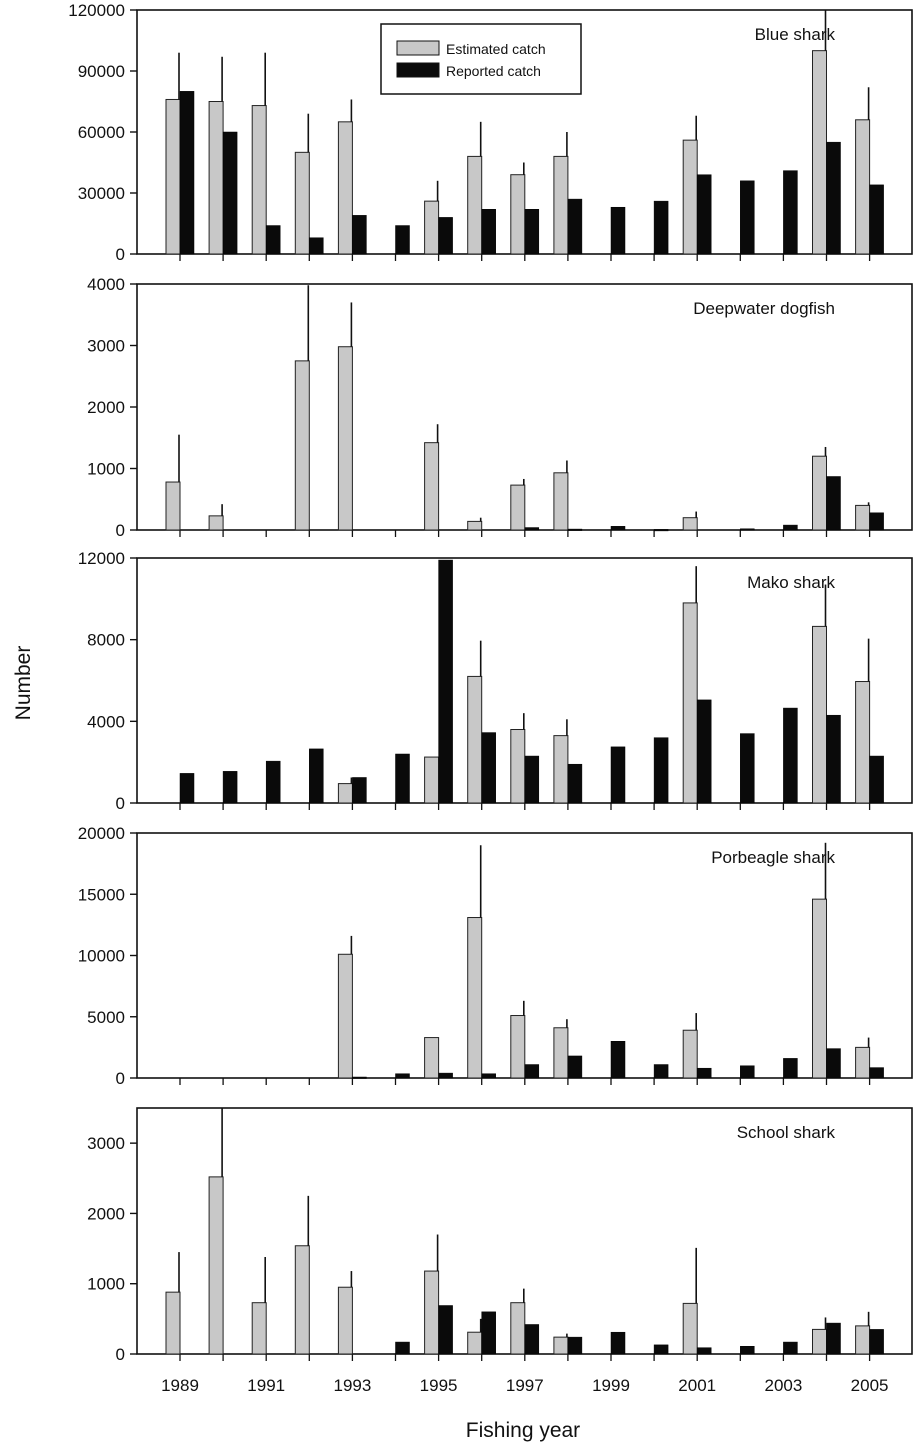 This screenshot has width=913, height=1448. What do you see at coordinates (173, 176) in the screenshot?
I see `bar-estimated-blue-shark-1989` at bounding box center [173, 176].